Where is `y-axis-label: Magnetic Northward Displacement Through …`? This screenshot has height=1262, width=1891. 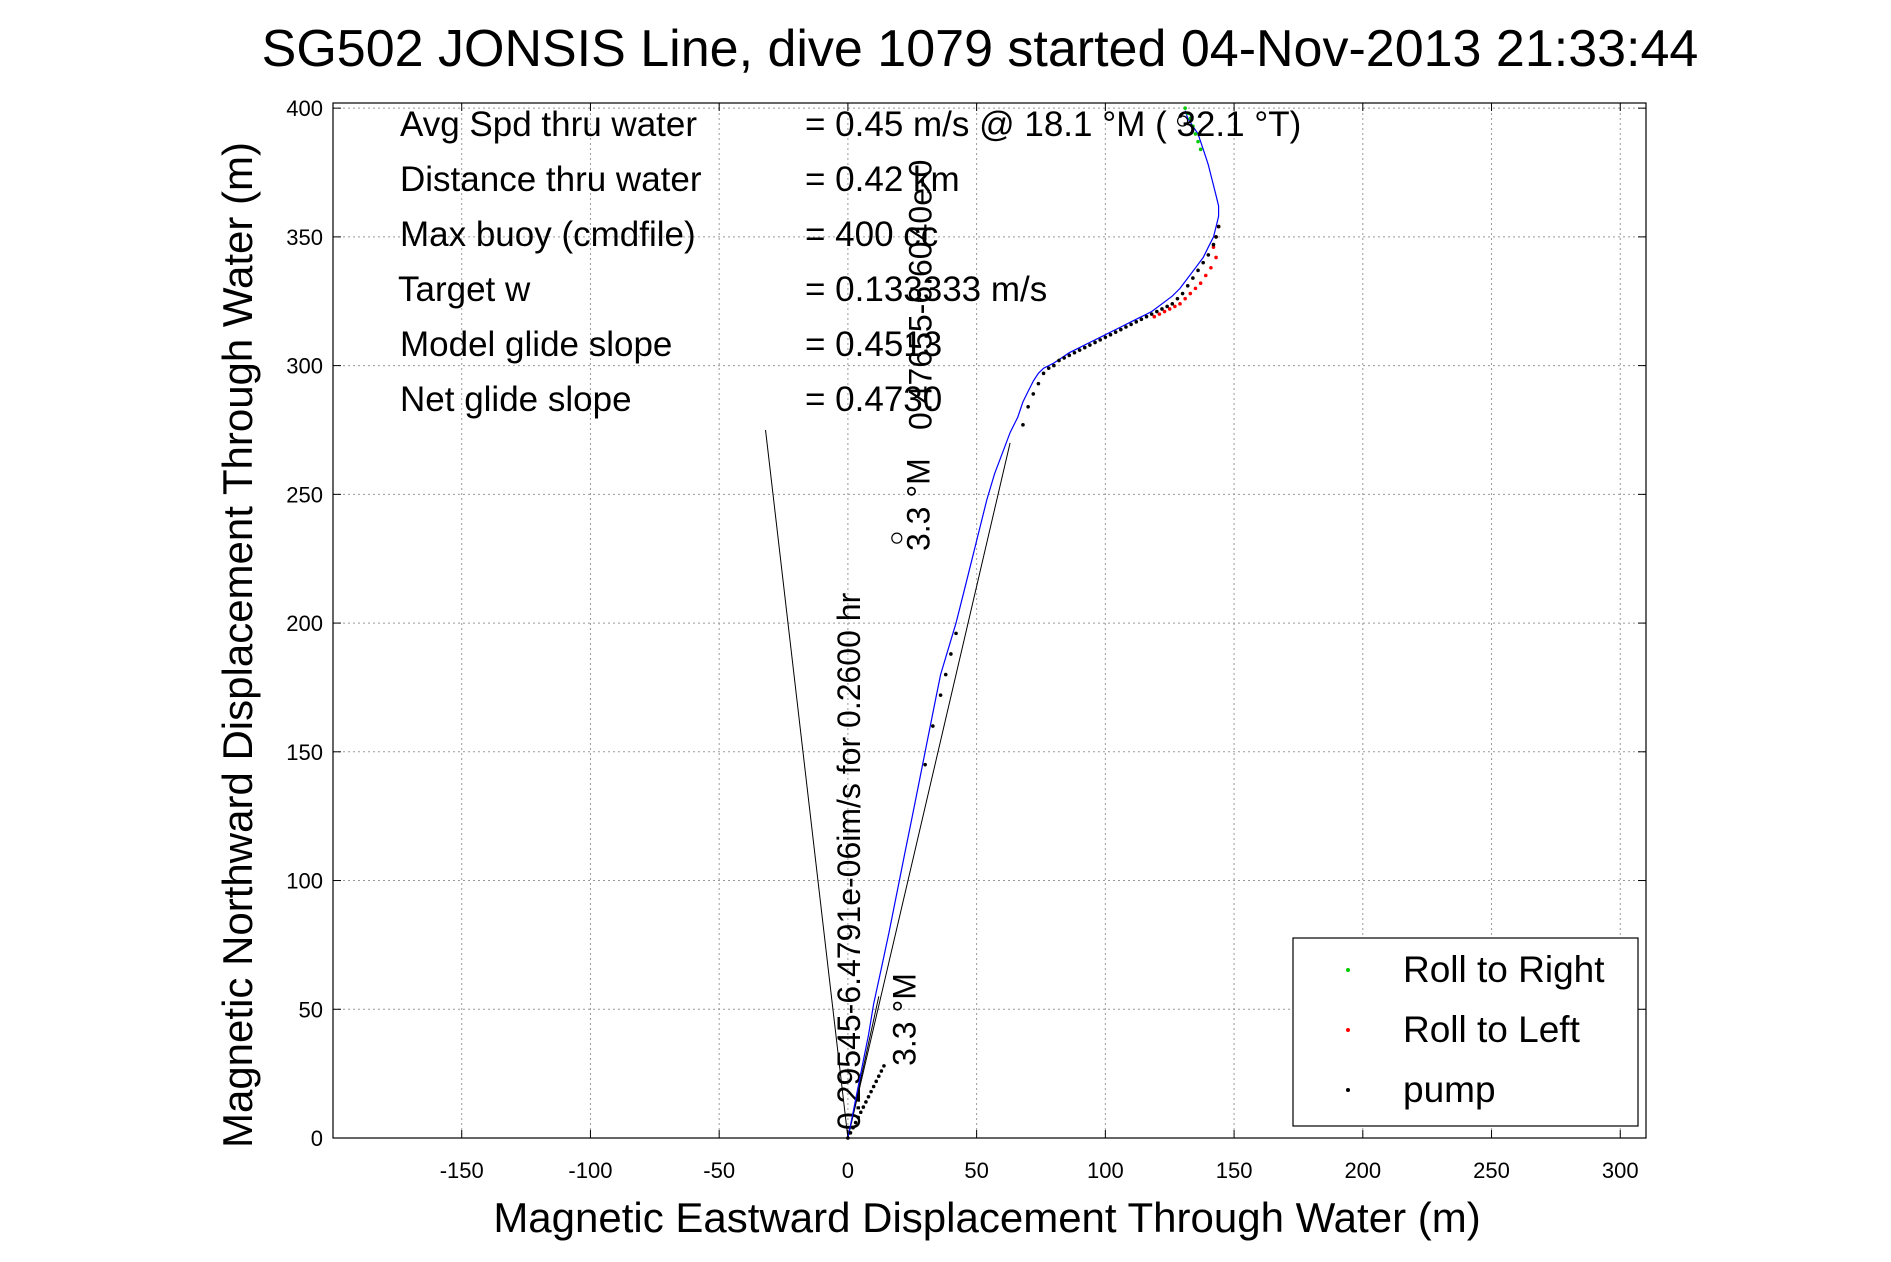
y-axis-label: Magnetic Northward Displacement Through … is located at coordinates (237, 645).